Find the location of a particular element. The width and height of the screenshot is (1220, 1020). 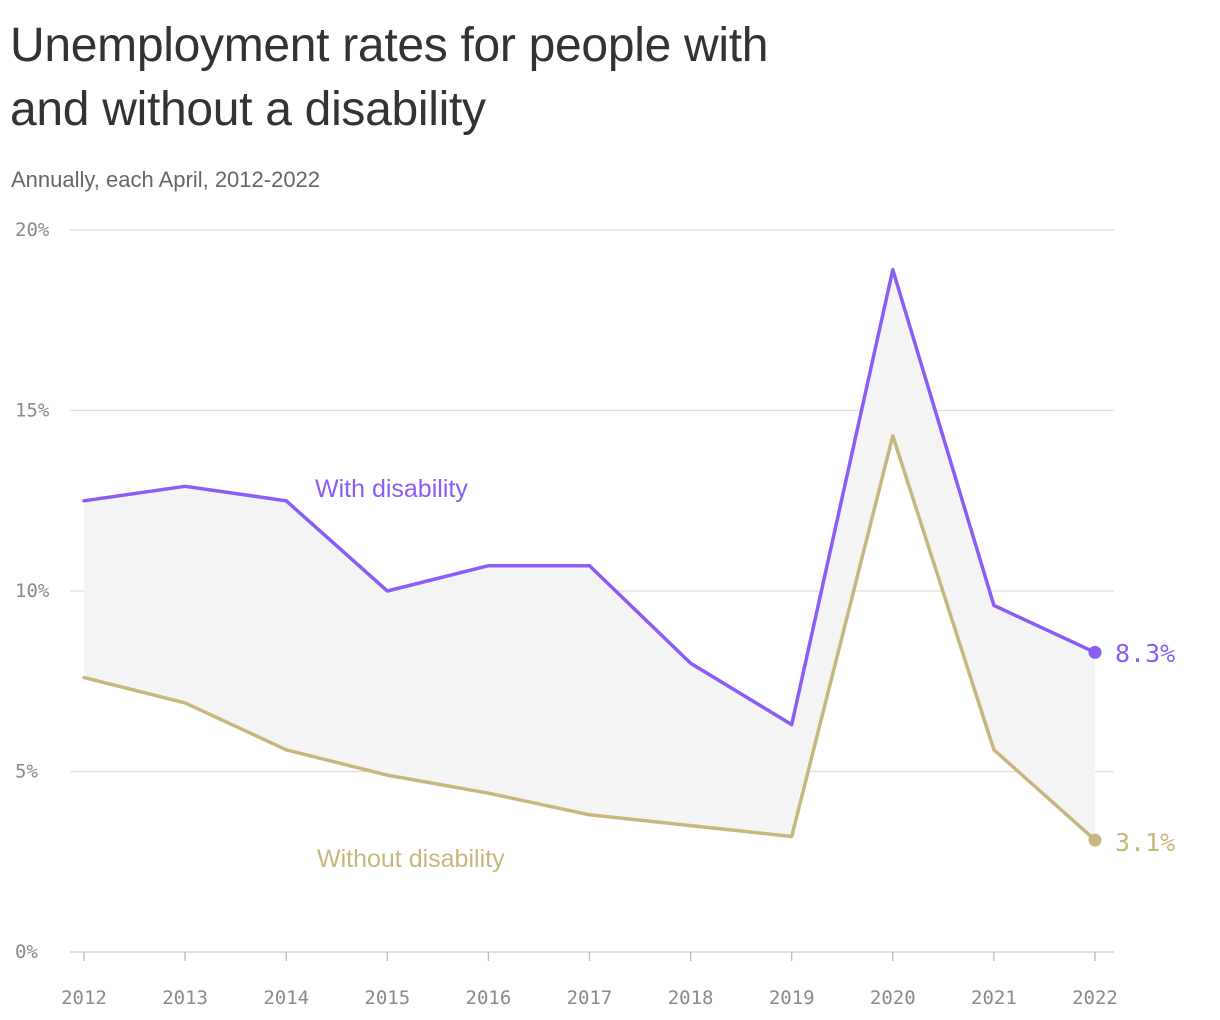

y-tick-label: 15% is located at coordinates (32, 411).